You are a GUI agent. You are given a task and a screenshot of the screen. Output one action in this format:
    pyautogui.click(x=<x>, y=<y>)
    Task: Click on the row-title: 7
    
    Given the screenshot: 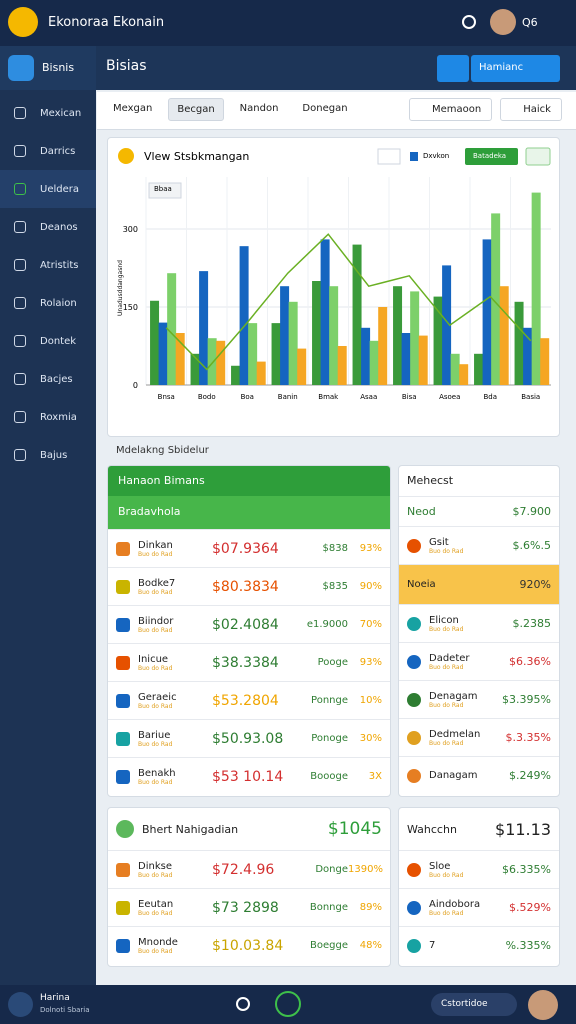 What is the action you would take?
    pyautogui.click(x=432, y=945)
    